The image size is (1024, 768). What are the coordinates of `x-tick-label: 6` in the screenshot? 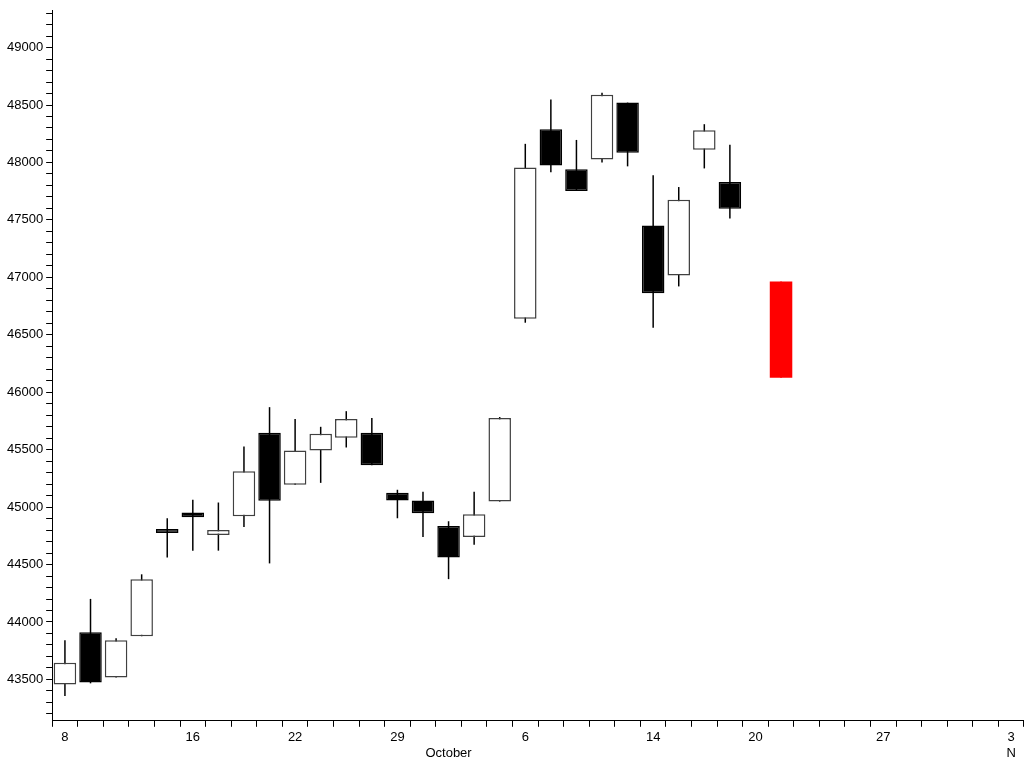 It's located at (525, 737).